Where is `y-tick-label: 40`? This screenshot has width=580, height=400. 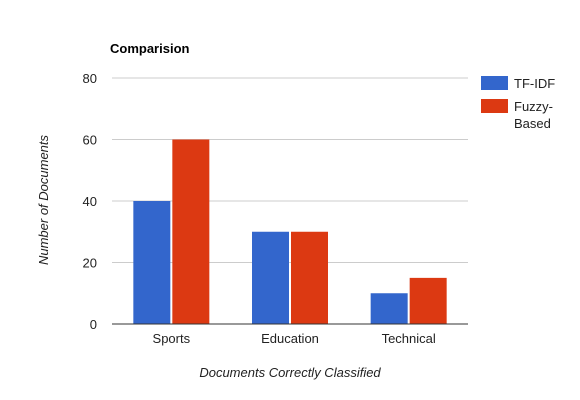 y-tick-label: 40 is located at coordinates (90, 201).